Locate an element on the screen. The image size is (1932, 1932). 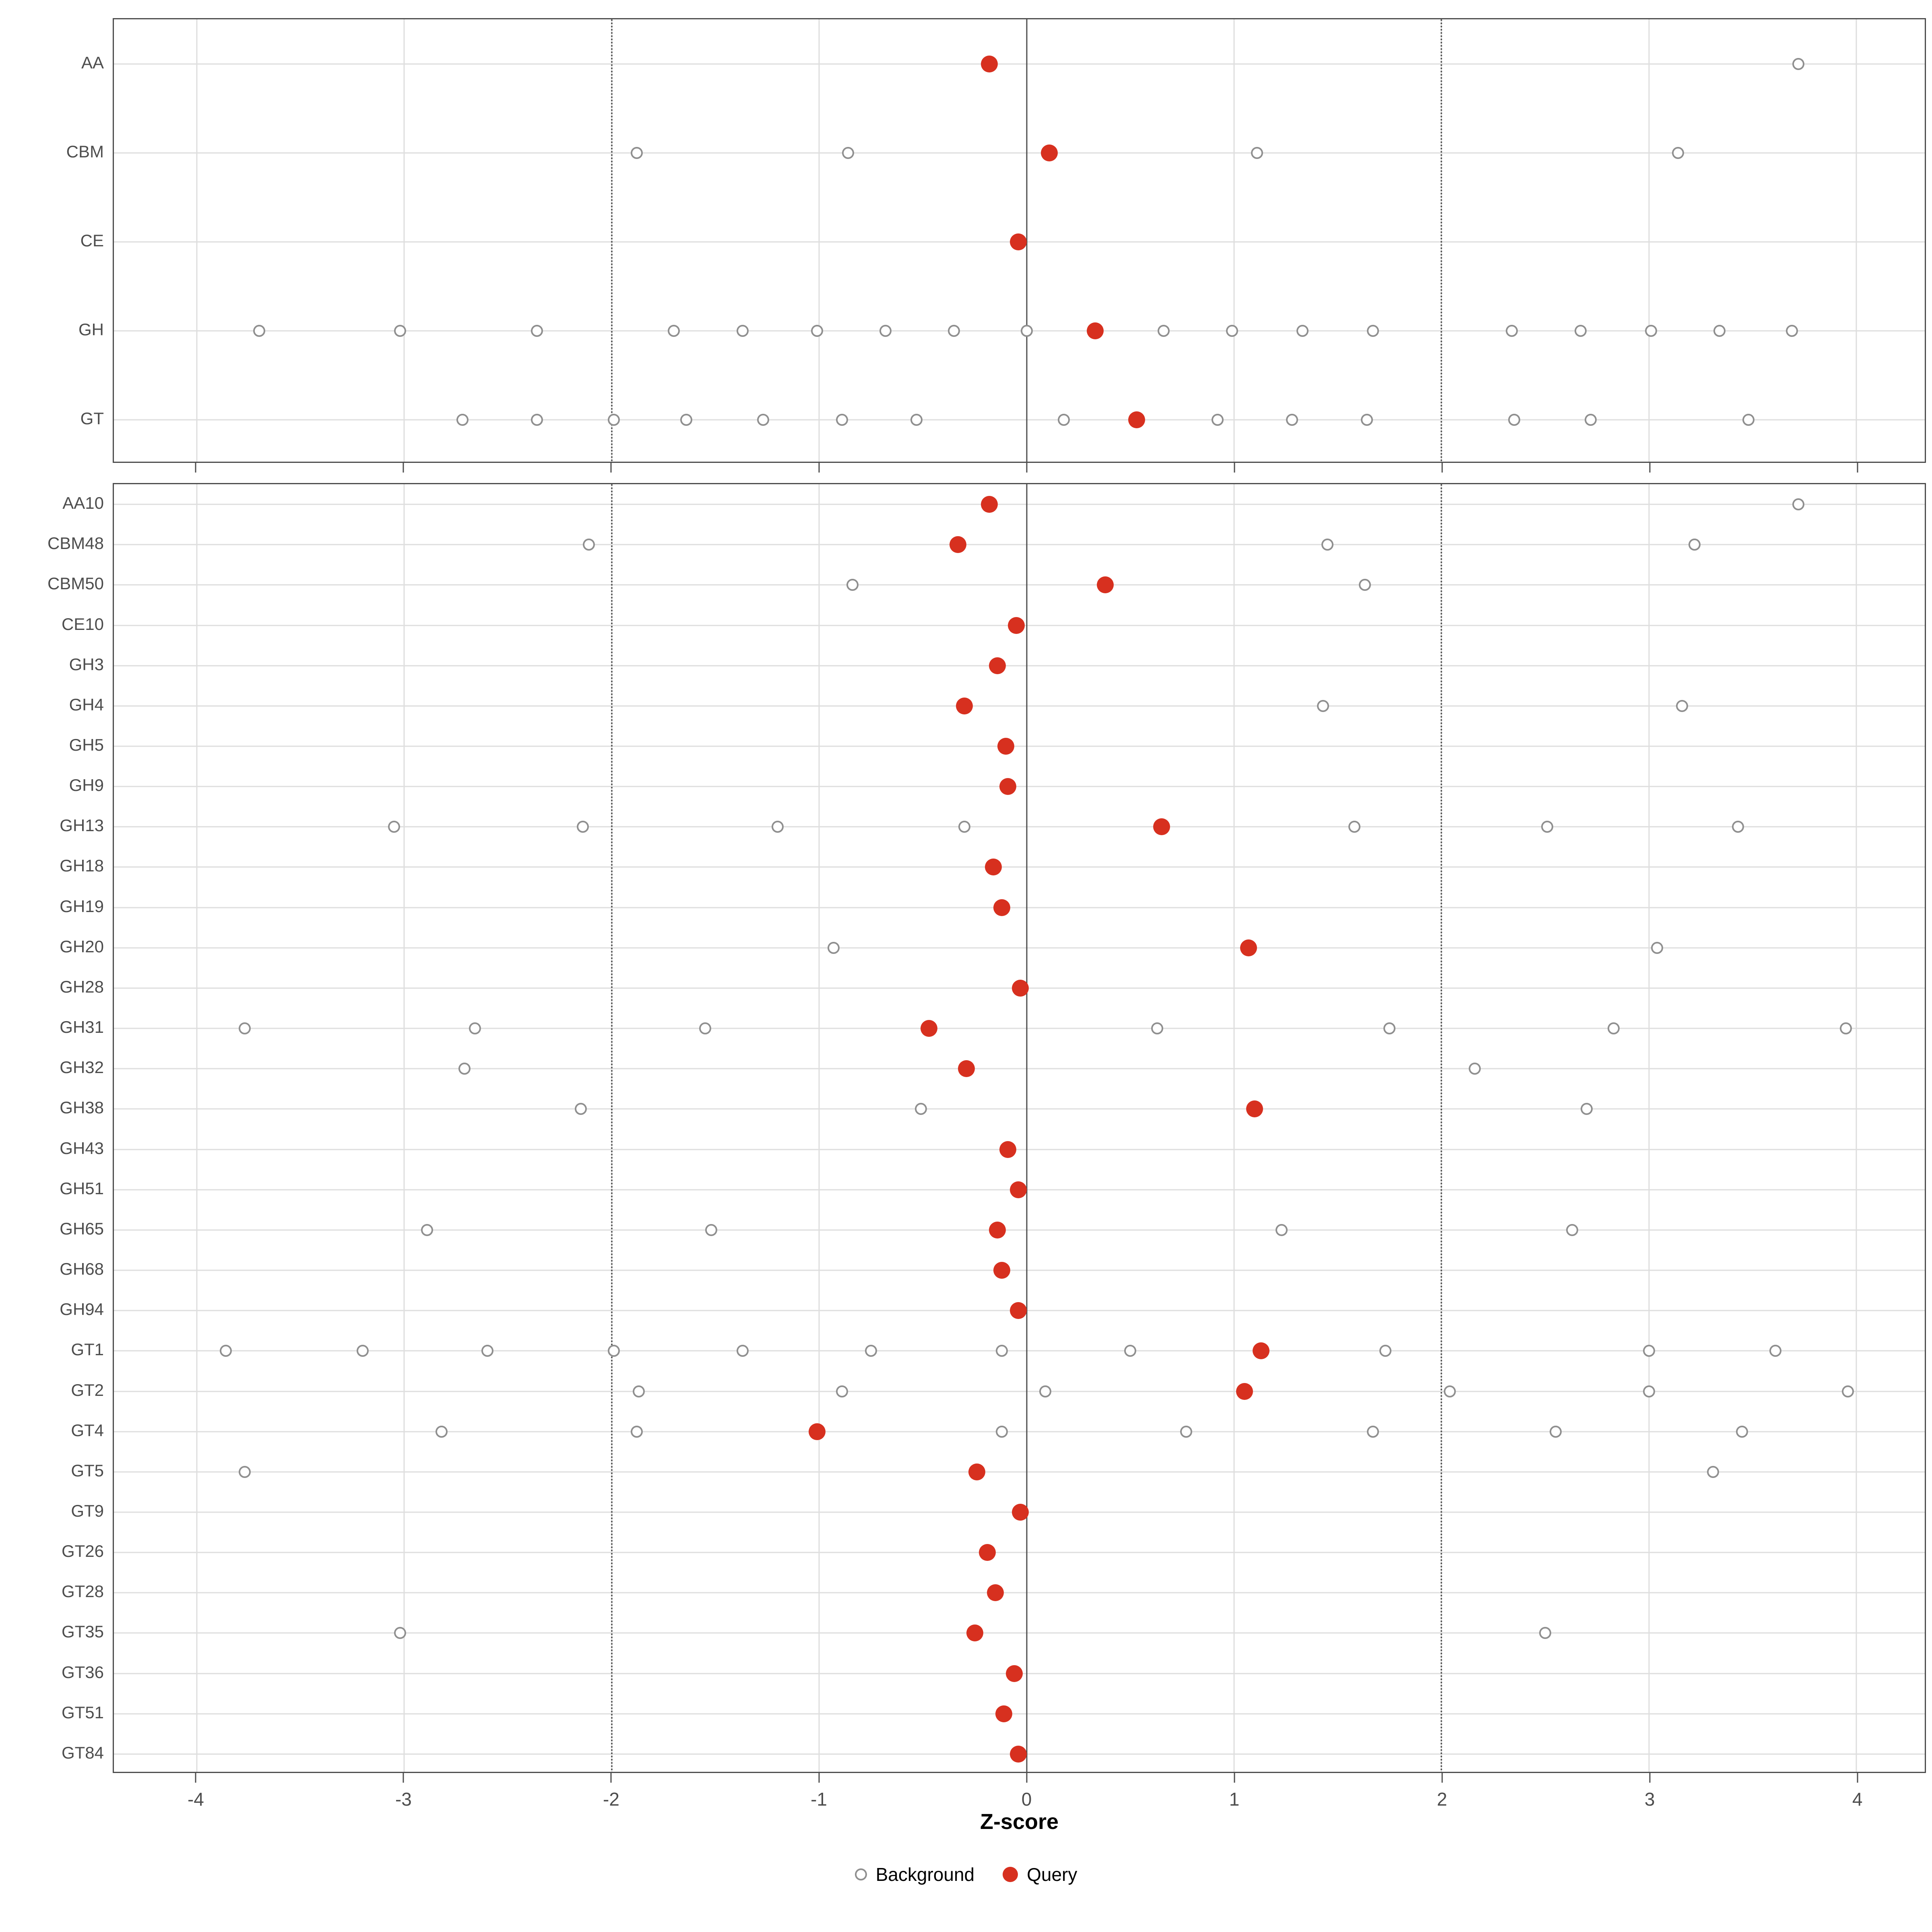
y-axis-label-GH5: GH5 is located at coordinates (86, 745).